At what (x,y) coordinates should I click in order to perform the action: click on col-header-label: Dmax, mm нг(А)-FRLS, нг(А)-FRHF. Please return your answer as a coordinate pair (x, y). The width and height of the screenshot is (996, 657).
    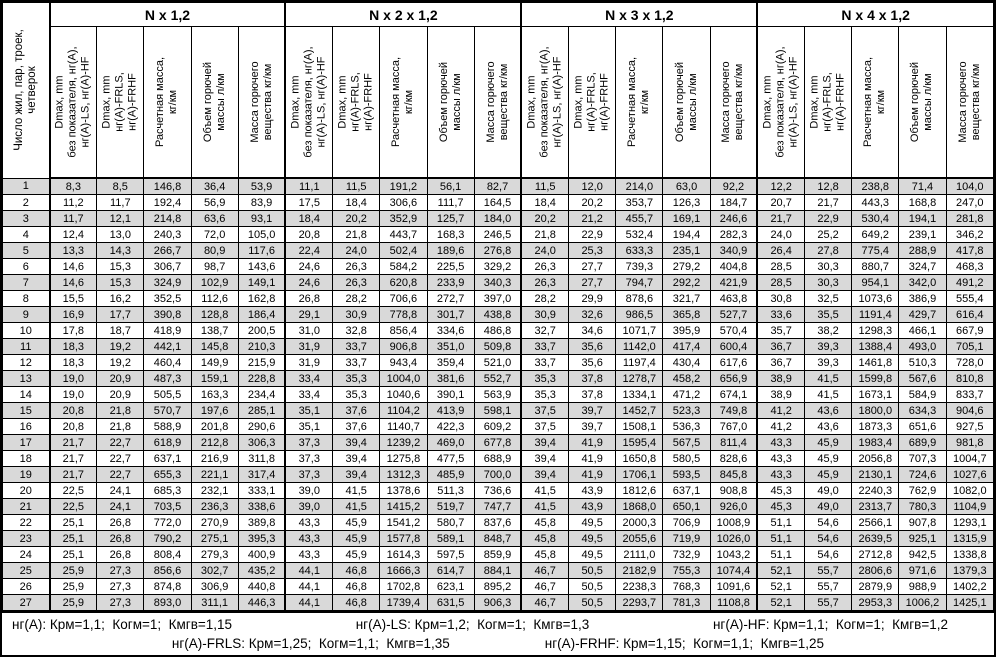
    Looking at the image, I should click on (119, 102).